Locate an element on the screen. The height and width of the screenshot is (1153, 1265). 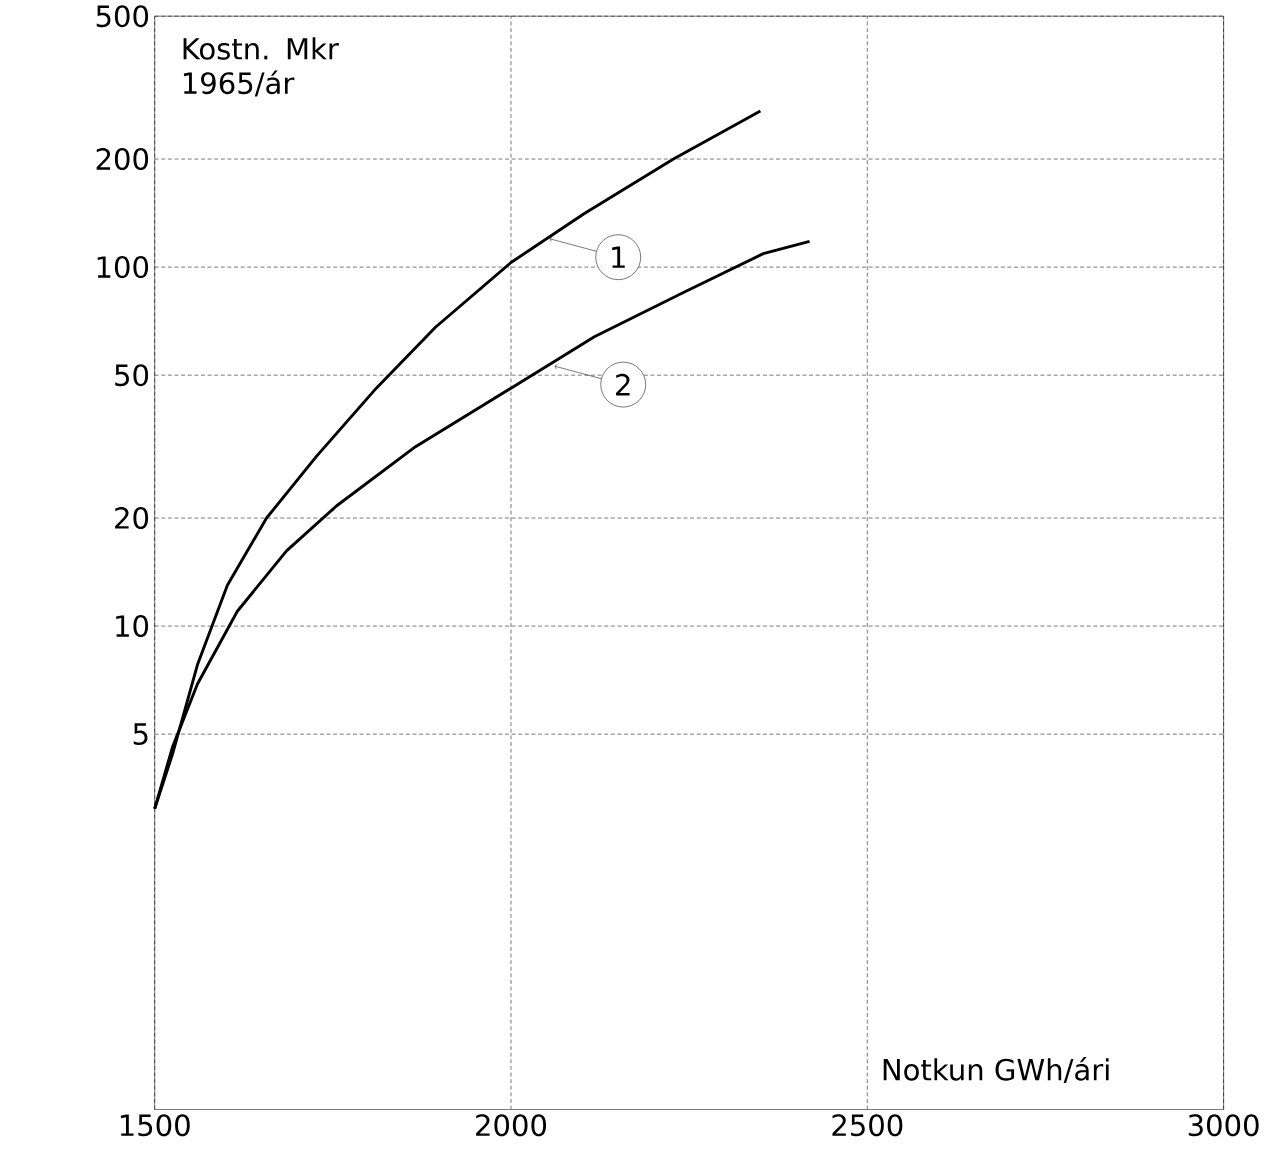
annotation: 2 is located at coordinates (623, 384).